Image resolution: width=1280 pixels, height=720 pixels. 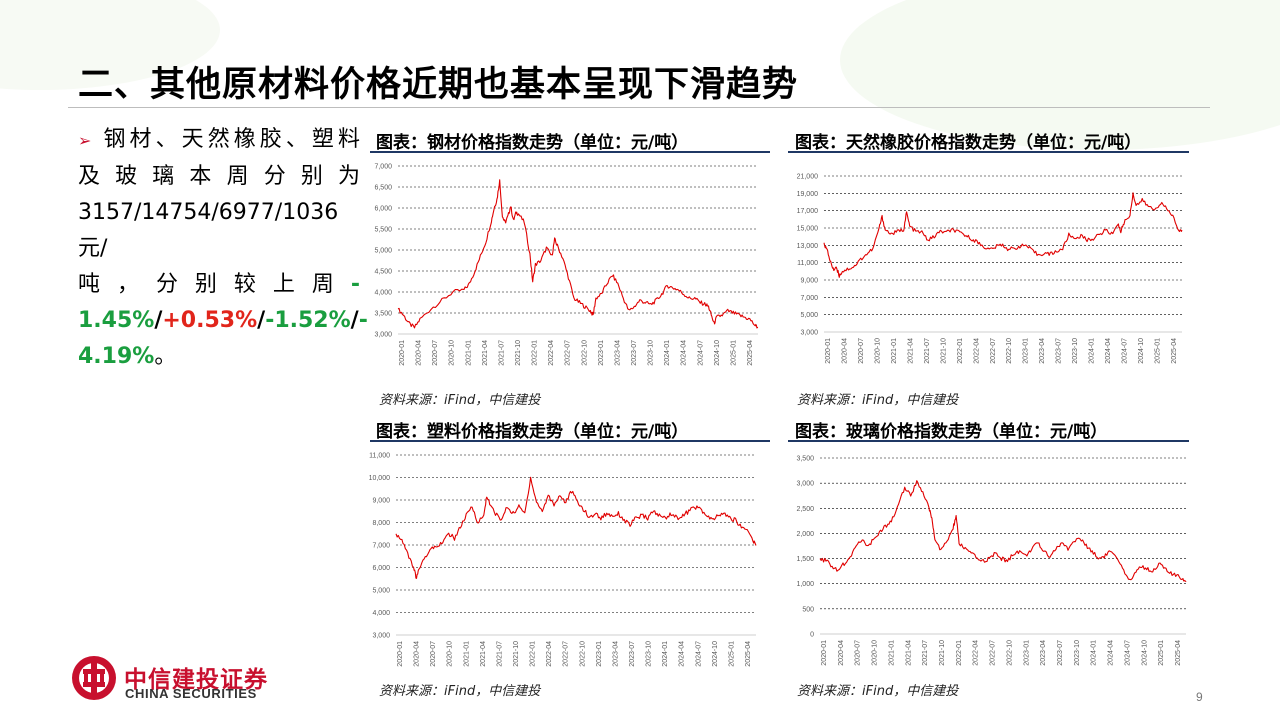 I want to click on rubber-change: +0.53%, so click(x=210, y=320).